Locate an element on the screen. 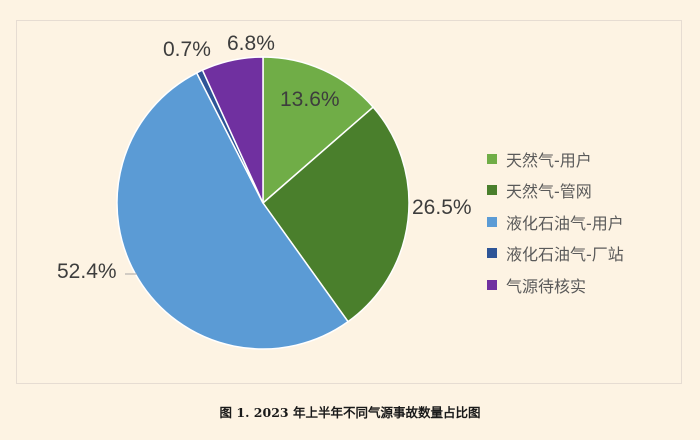  figure-caption: 图 1. 2023 年上半年不同气源事故数量占比图 is located at coordinates (350, 412).